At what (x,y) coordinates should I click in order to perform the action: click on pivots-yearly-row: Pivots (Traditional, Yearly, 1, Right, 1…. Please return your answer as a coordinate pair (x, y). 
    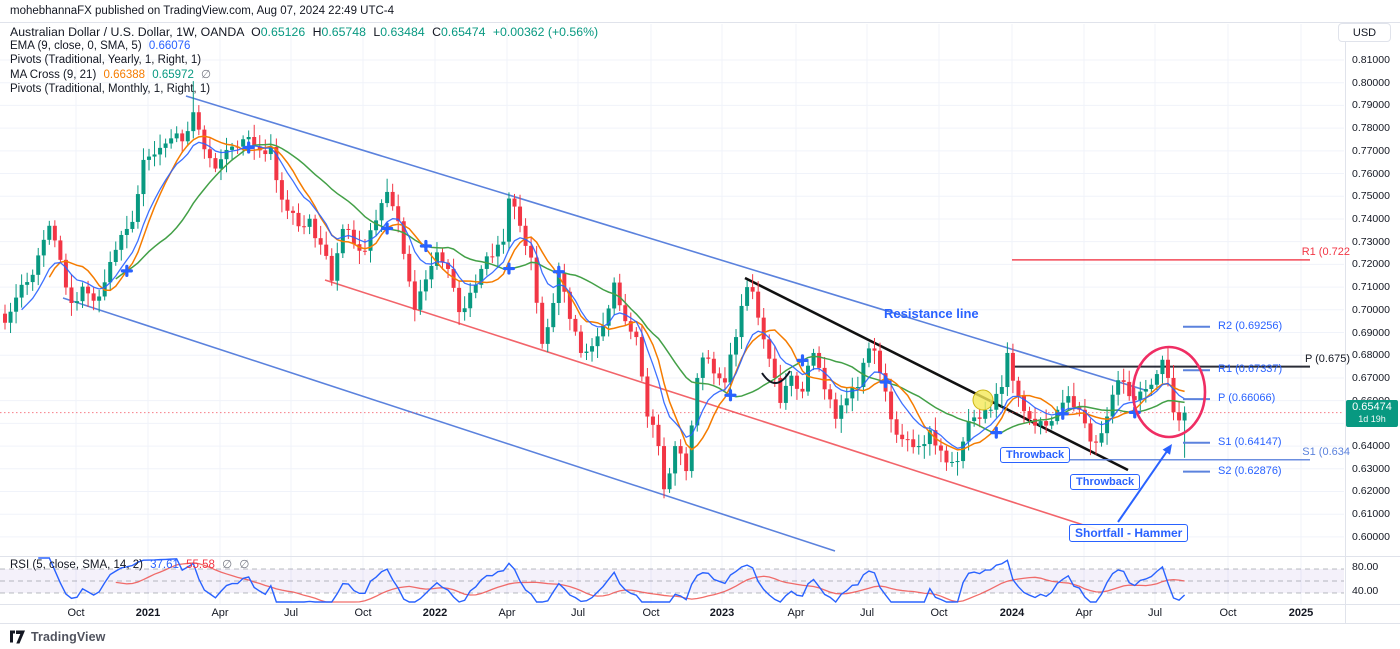
    Looking at the image, I should click on (106, 60).